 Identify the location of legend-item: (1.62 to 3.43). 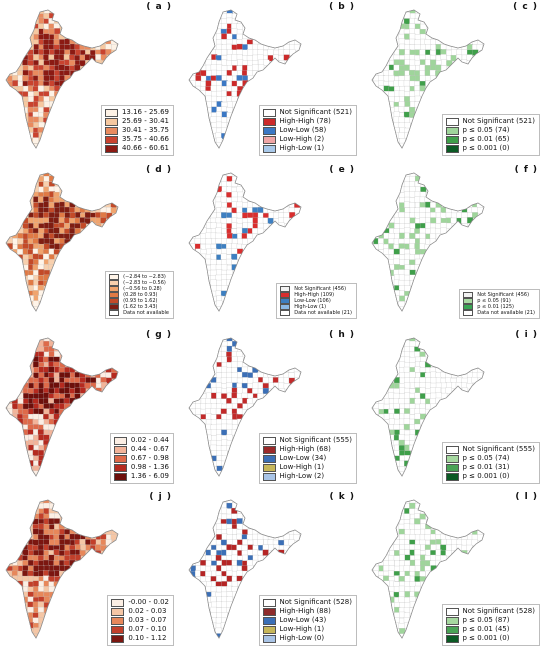
(139, 307).